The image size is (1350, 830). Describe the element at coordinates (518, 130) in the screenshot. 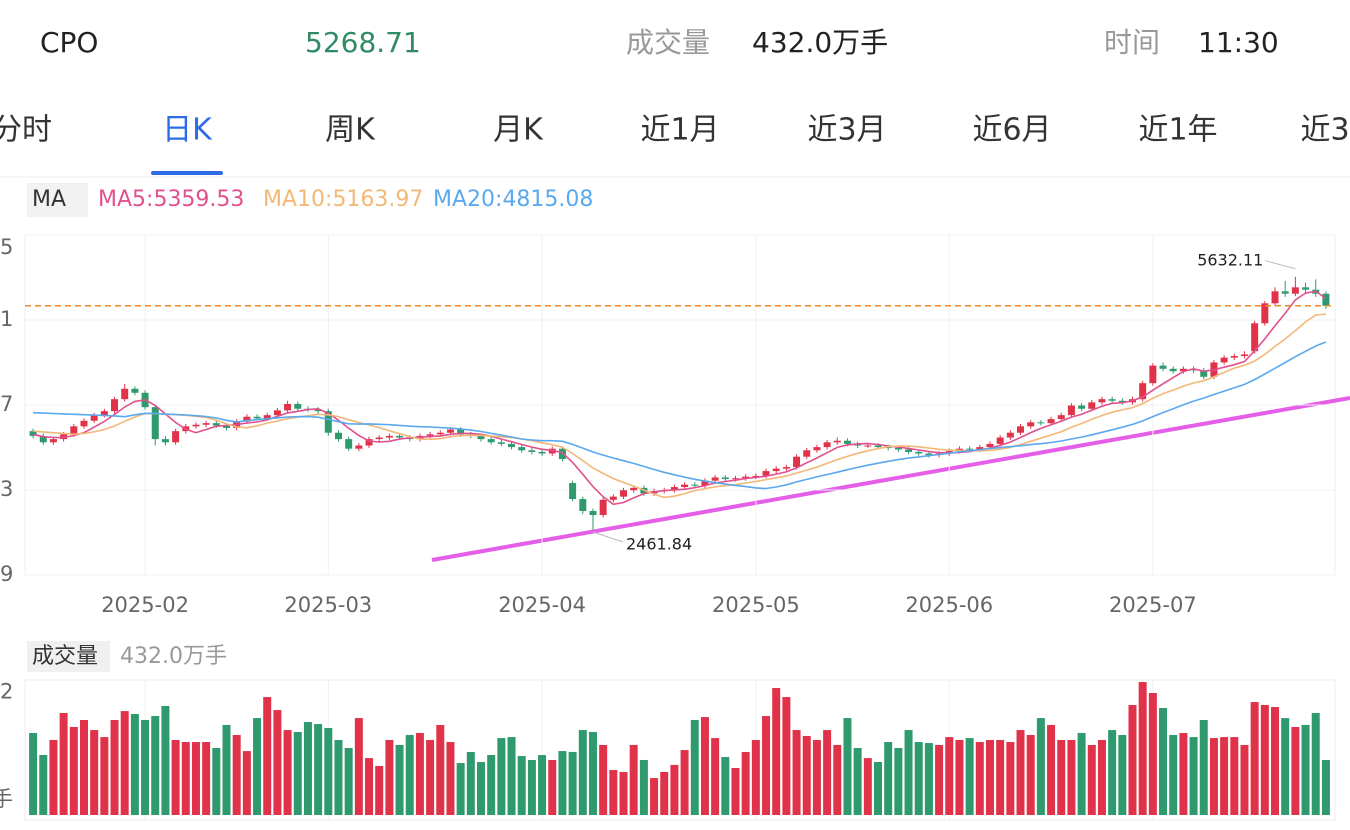

I see `tab: 月K` at that location.